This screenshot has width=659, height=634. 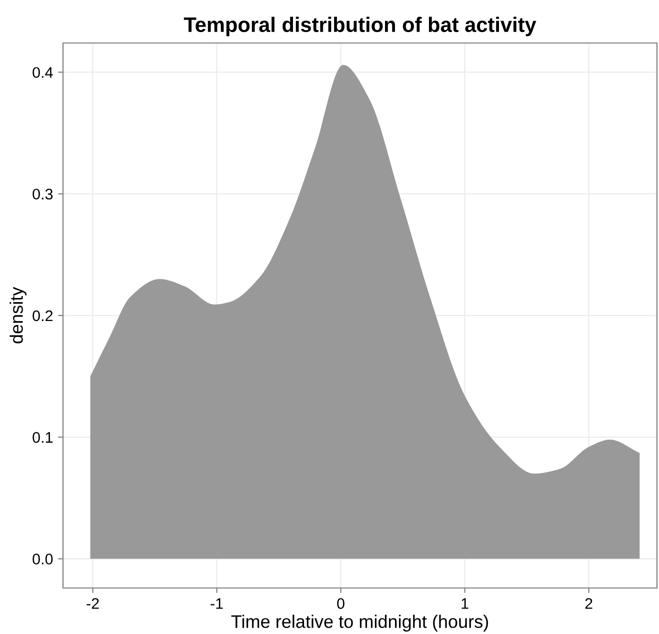 What do you see at coordinates (42, 72) in the screenshot?
I see `y-tick-label: 0.4` at bounding box center [42, 72].